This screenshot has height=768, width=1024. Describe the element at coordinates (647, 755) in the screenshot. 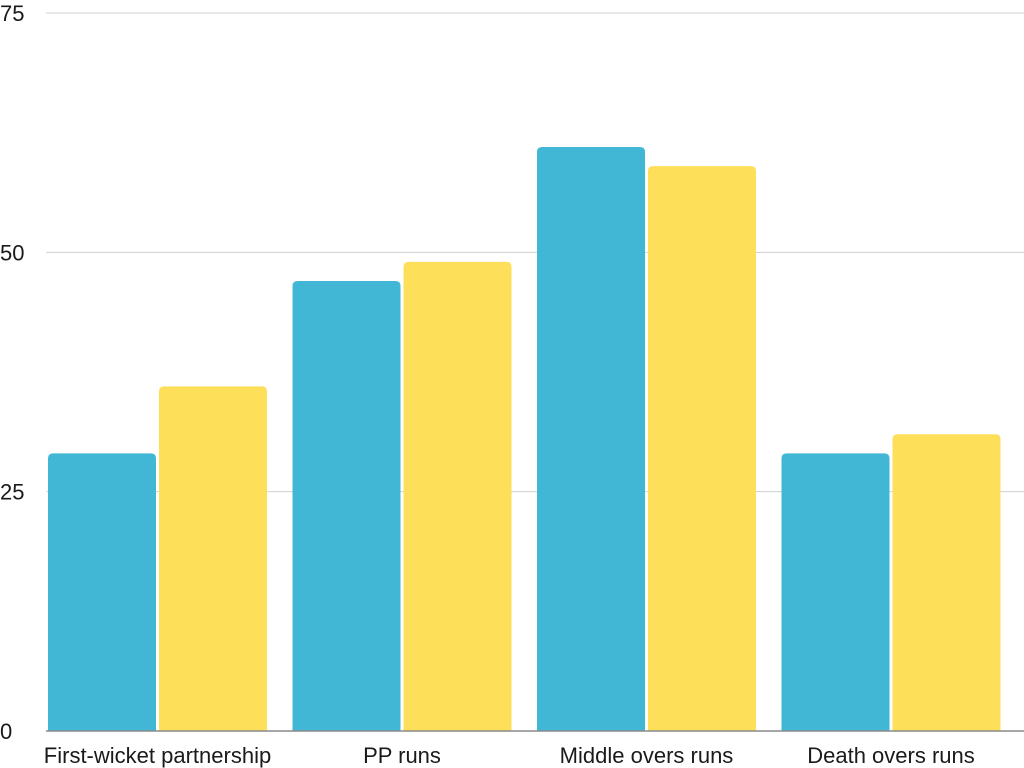

I see `category-label: Middle overs runs` at that location.